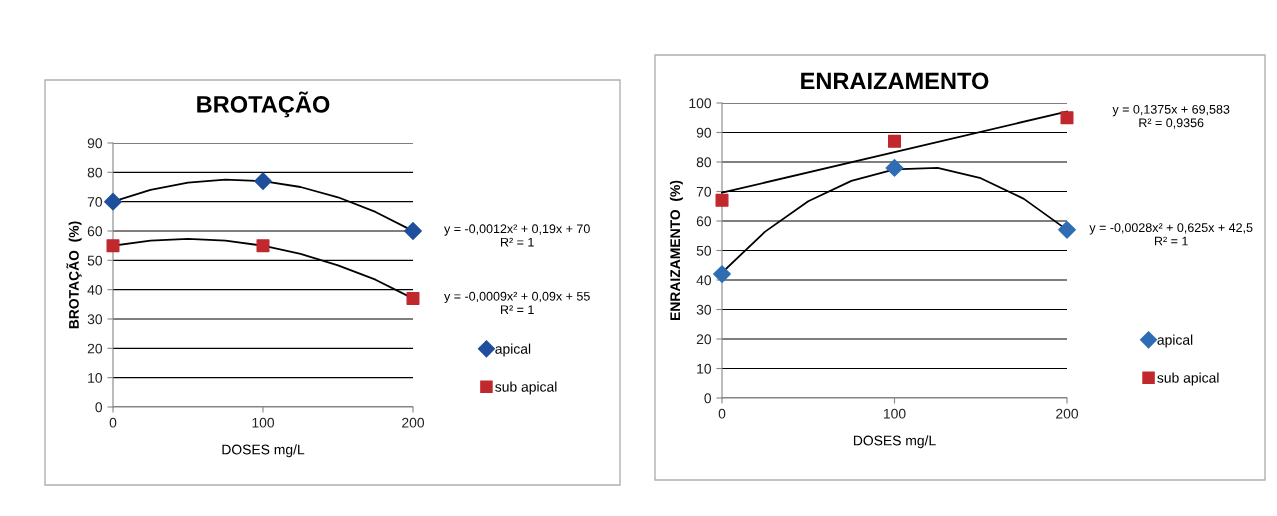  What do you see at coordinates (708, 398) in the screenshot?
I see `y-tick-label: 0` at bounding box center [708, 398].